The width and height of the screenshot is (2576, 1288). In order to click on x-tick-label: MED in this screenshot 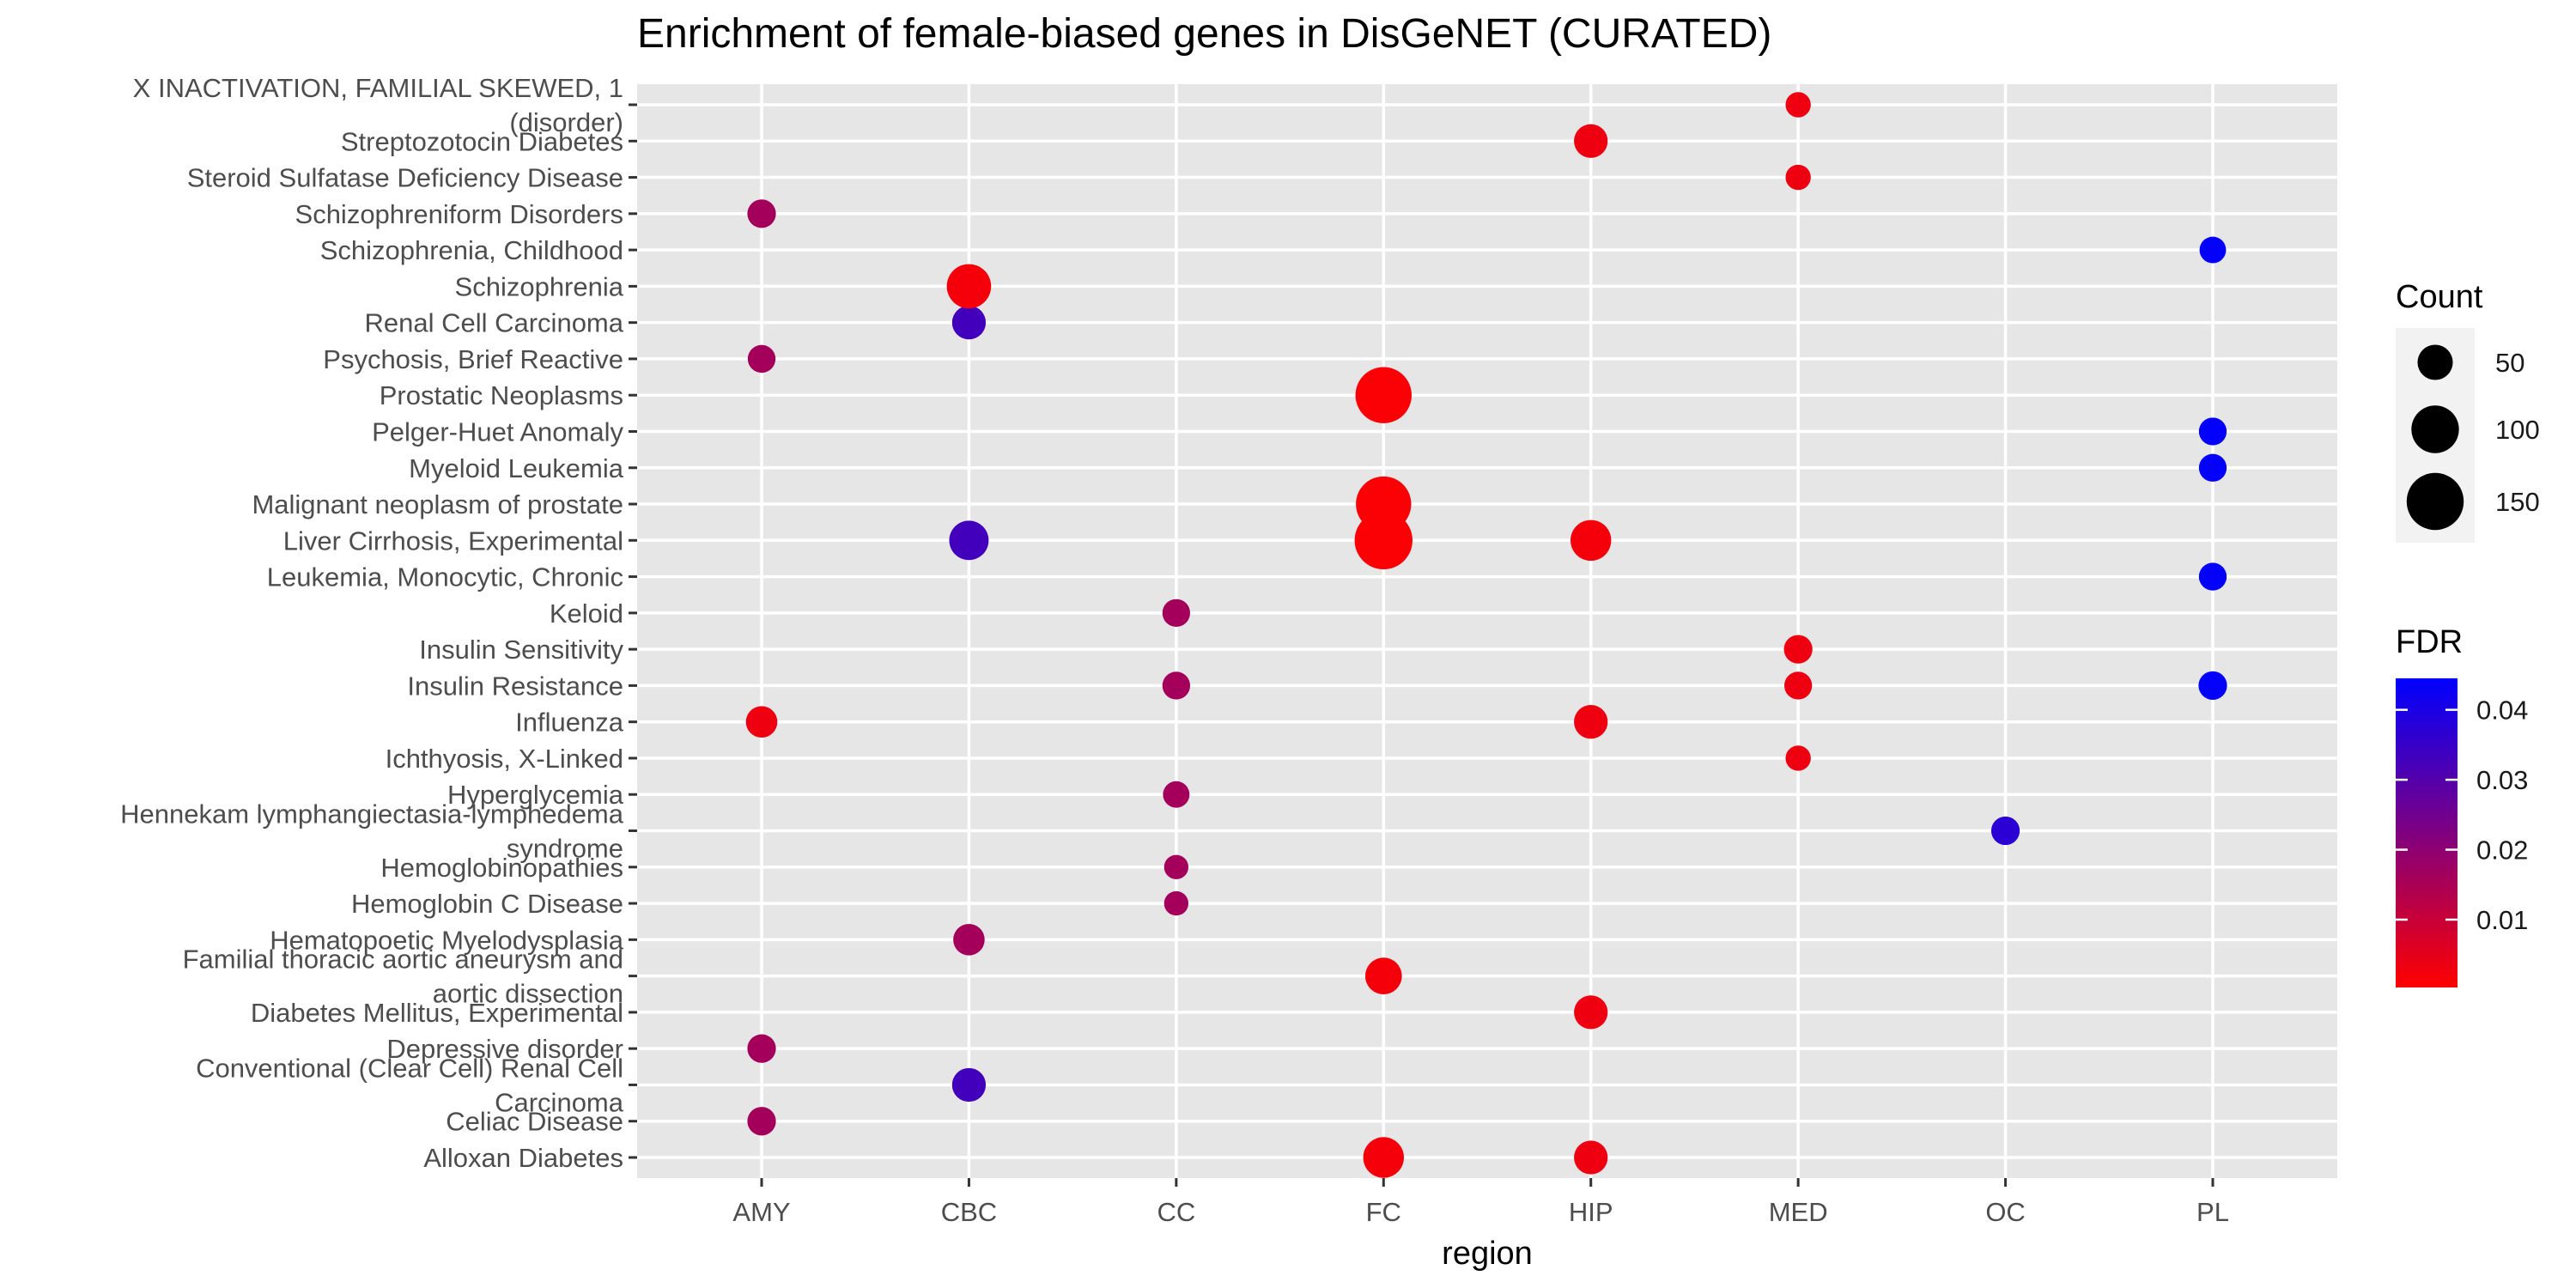, I will do `click(1799, 1212)`.